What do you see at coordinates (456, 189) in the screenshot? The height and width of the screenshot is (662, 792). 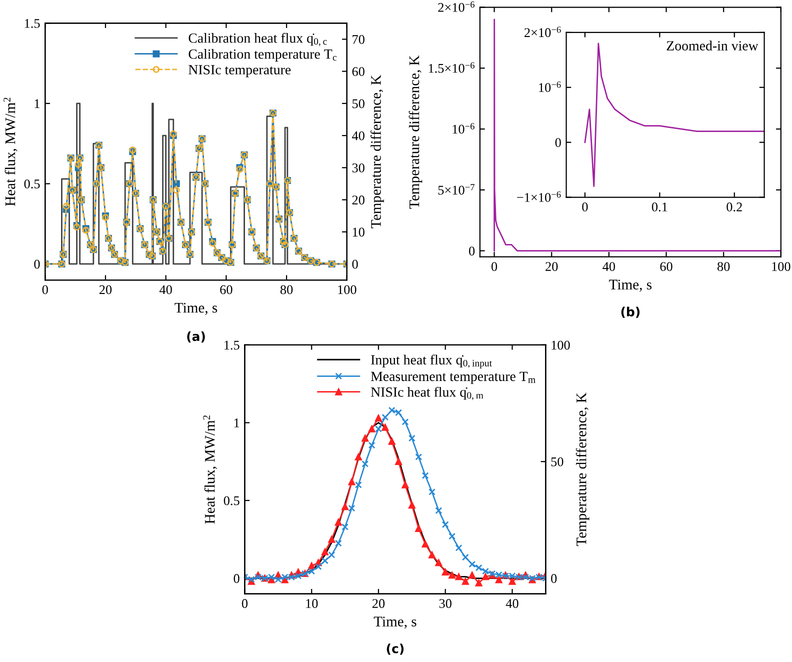 I see `y-tick-label: 5×10$^{−7}$` at bounding box center [456, 189].